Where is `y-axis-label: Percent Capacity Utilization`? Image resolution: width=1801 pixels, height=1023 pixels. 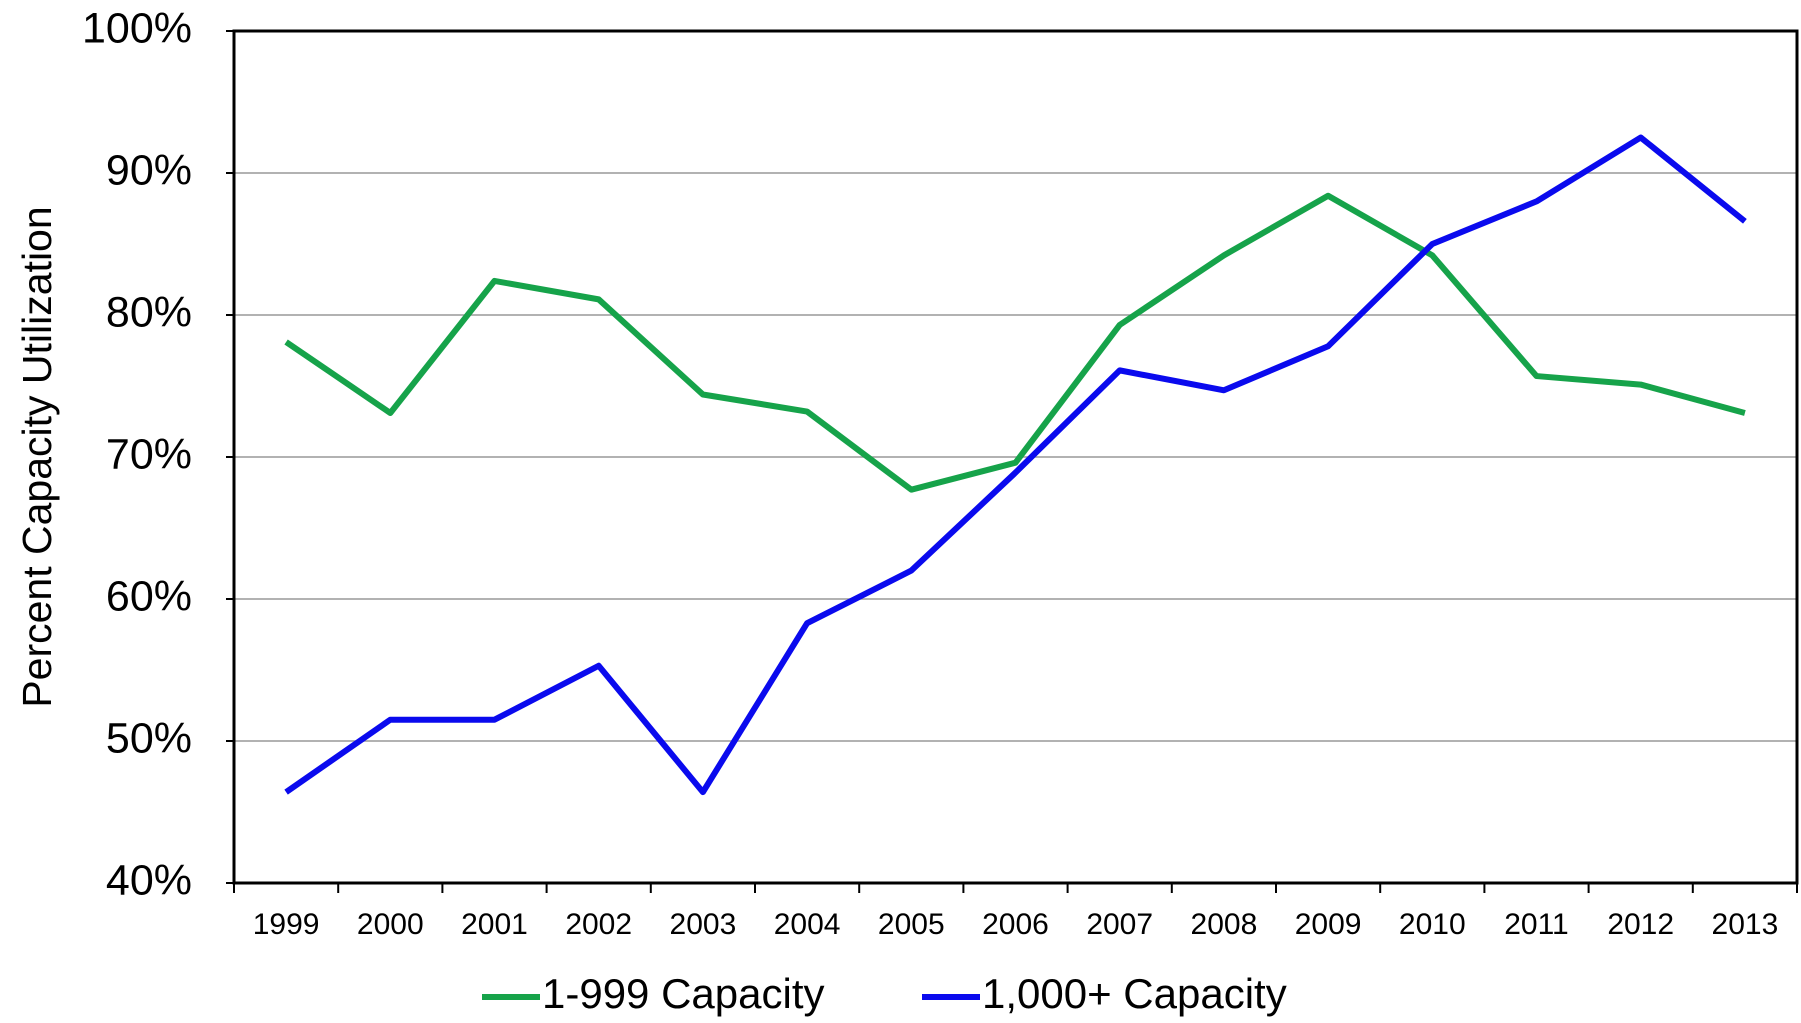
y-axis-label: Percent Capacity Utilization is located at coordinates (37, 456).